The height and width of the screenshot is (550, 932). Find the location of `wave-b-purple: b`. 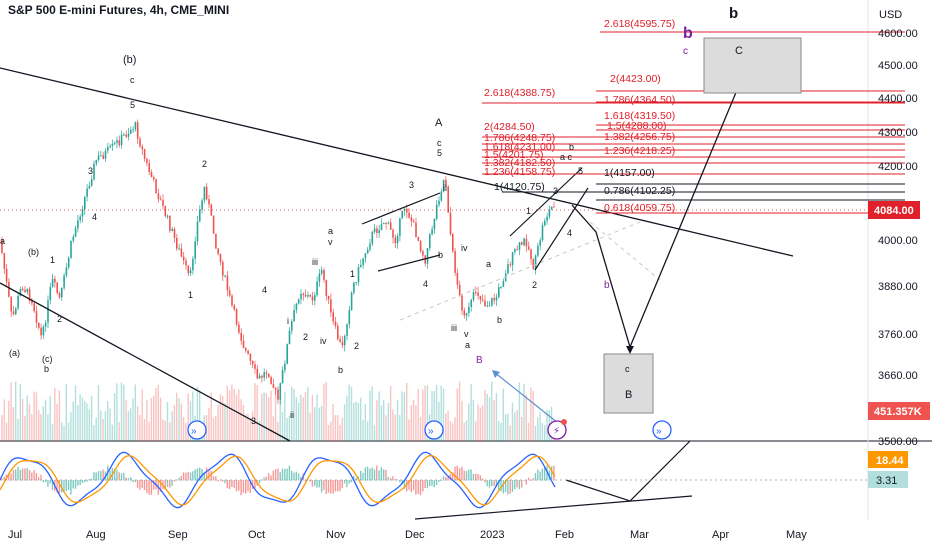

wave-b-purple: b is located at coordinates (607, 285).